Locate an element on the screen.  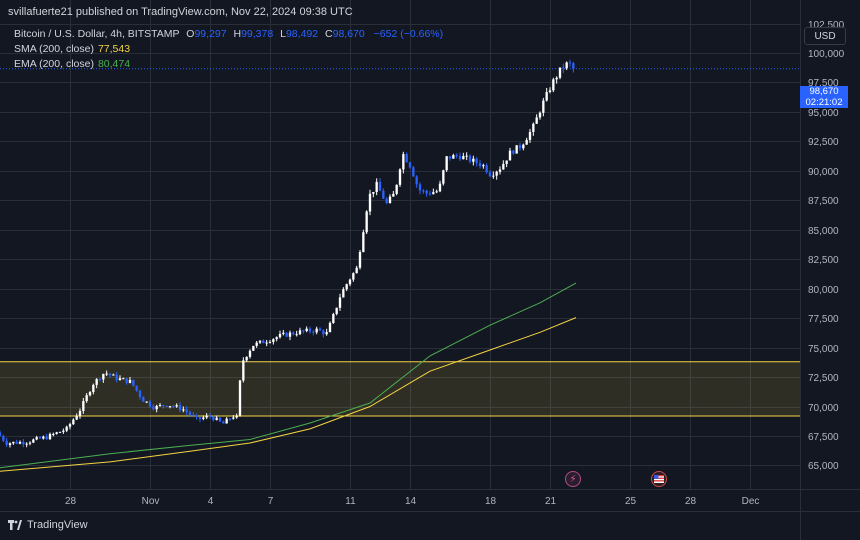
footer-brand: TradingView is located at coordinates (48, 525).